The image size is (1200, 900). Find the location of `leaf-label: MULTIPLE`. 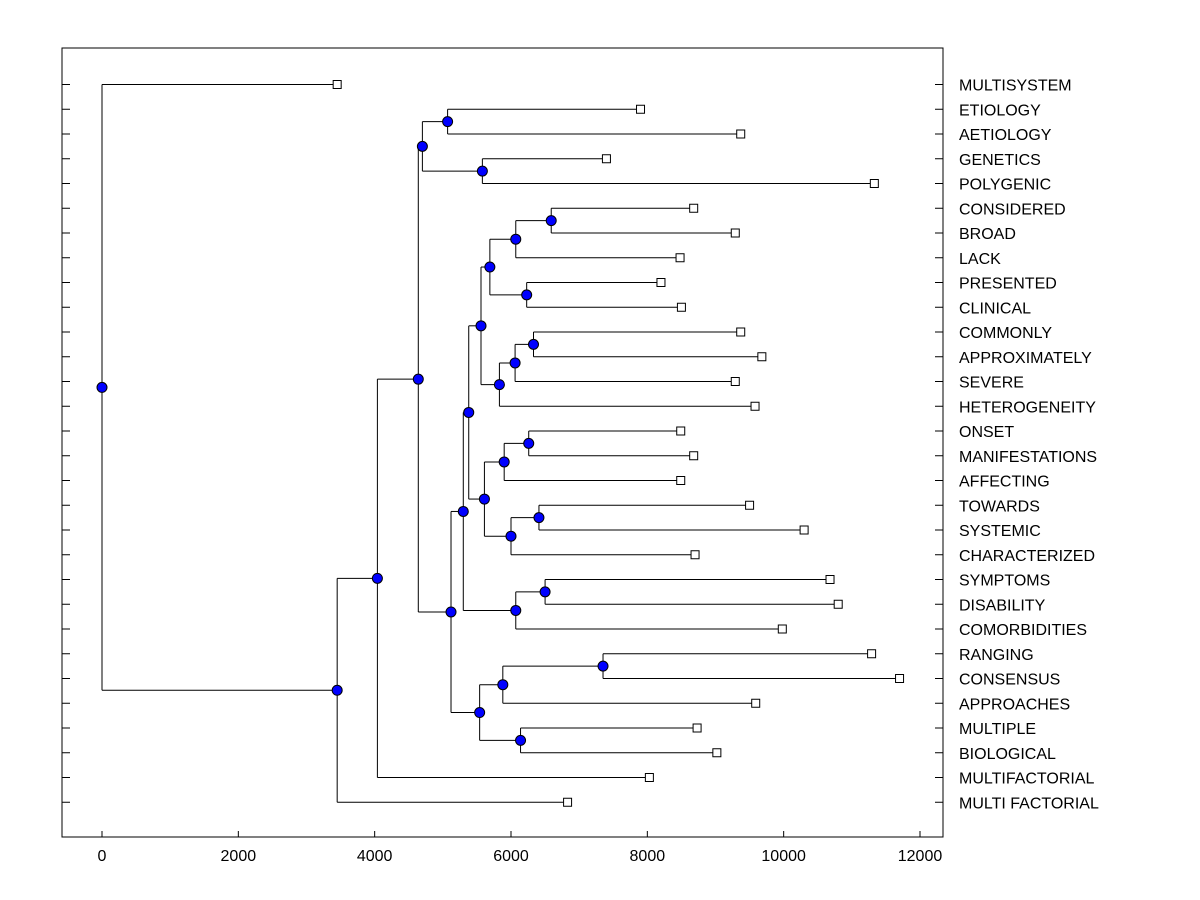

leaf-label: MULTIPLE is located at coordinates (997, 729).